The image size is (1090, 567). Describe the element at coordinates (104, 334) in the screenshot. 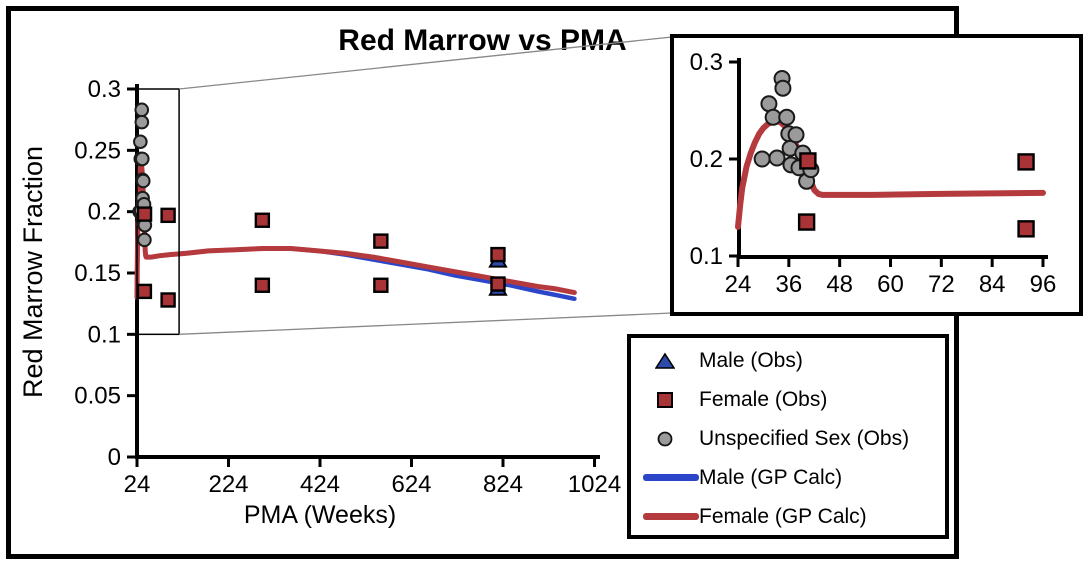

I see `main-y-tick-label: 0.1` at that location.